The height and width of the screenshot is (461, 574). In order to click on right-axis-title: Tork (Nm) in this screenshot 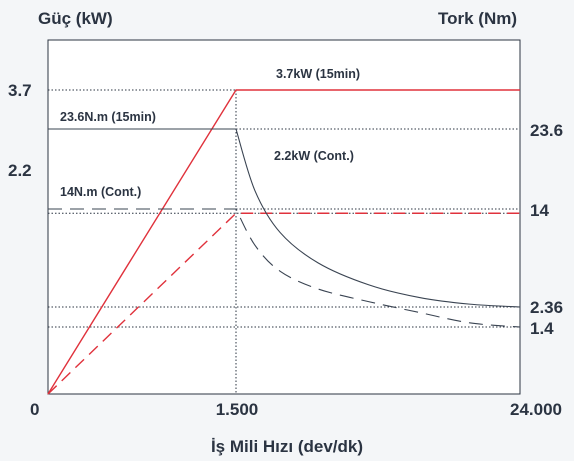, I will do `click(477, 18)`.